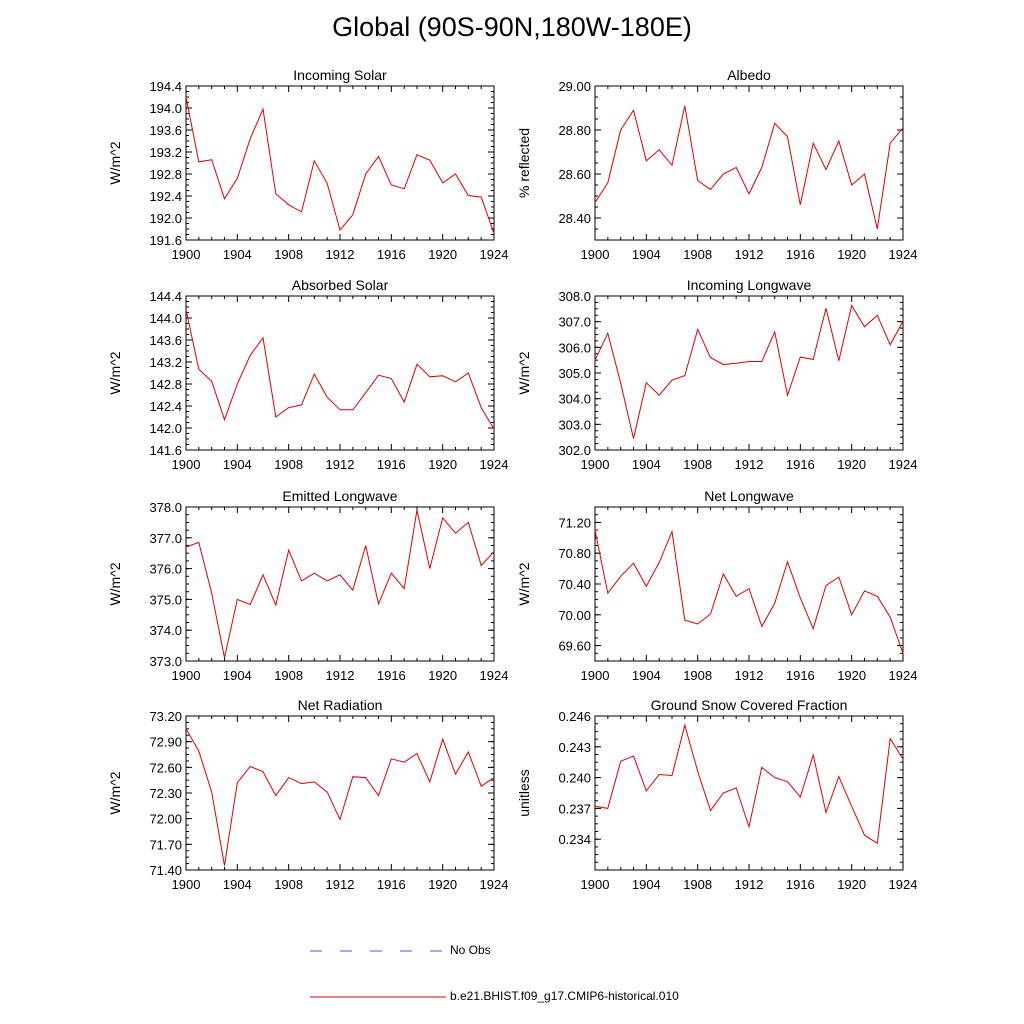 Image resolution: width=1024 pixels, height=1024 pixels. I want to click on y-tick-label: 70.00, so click(574, 615).